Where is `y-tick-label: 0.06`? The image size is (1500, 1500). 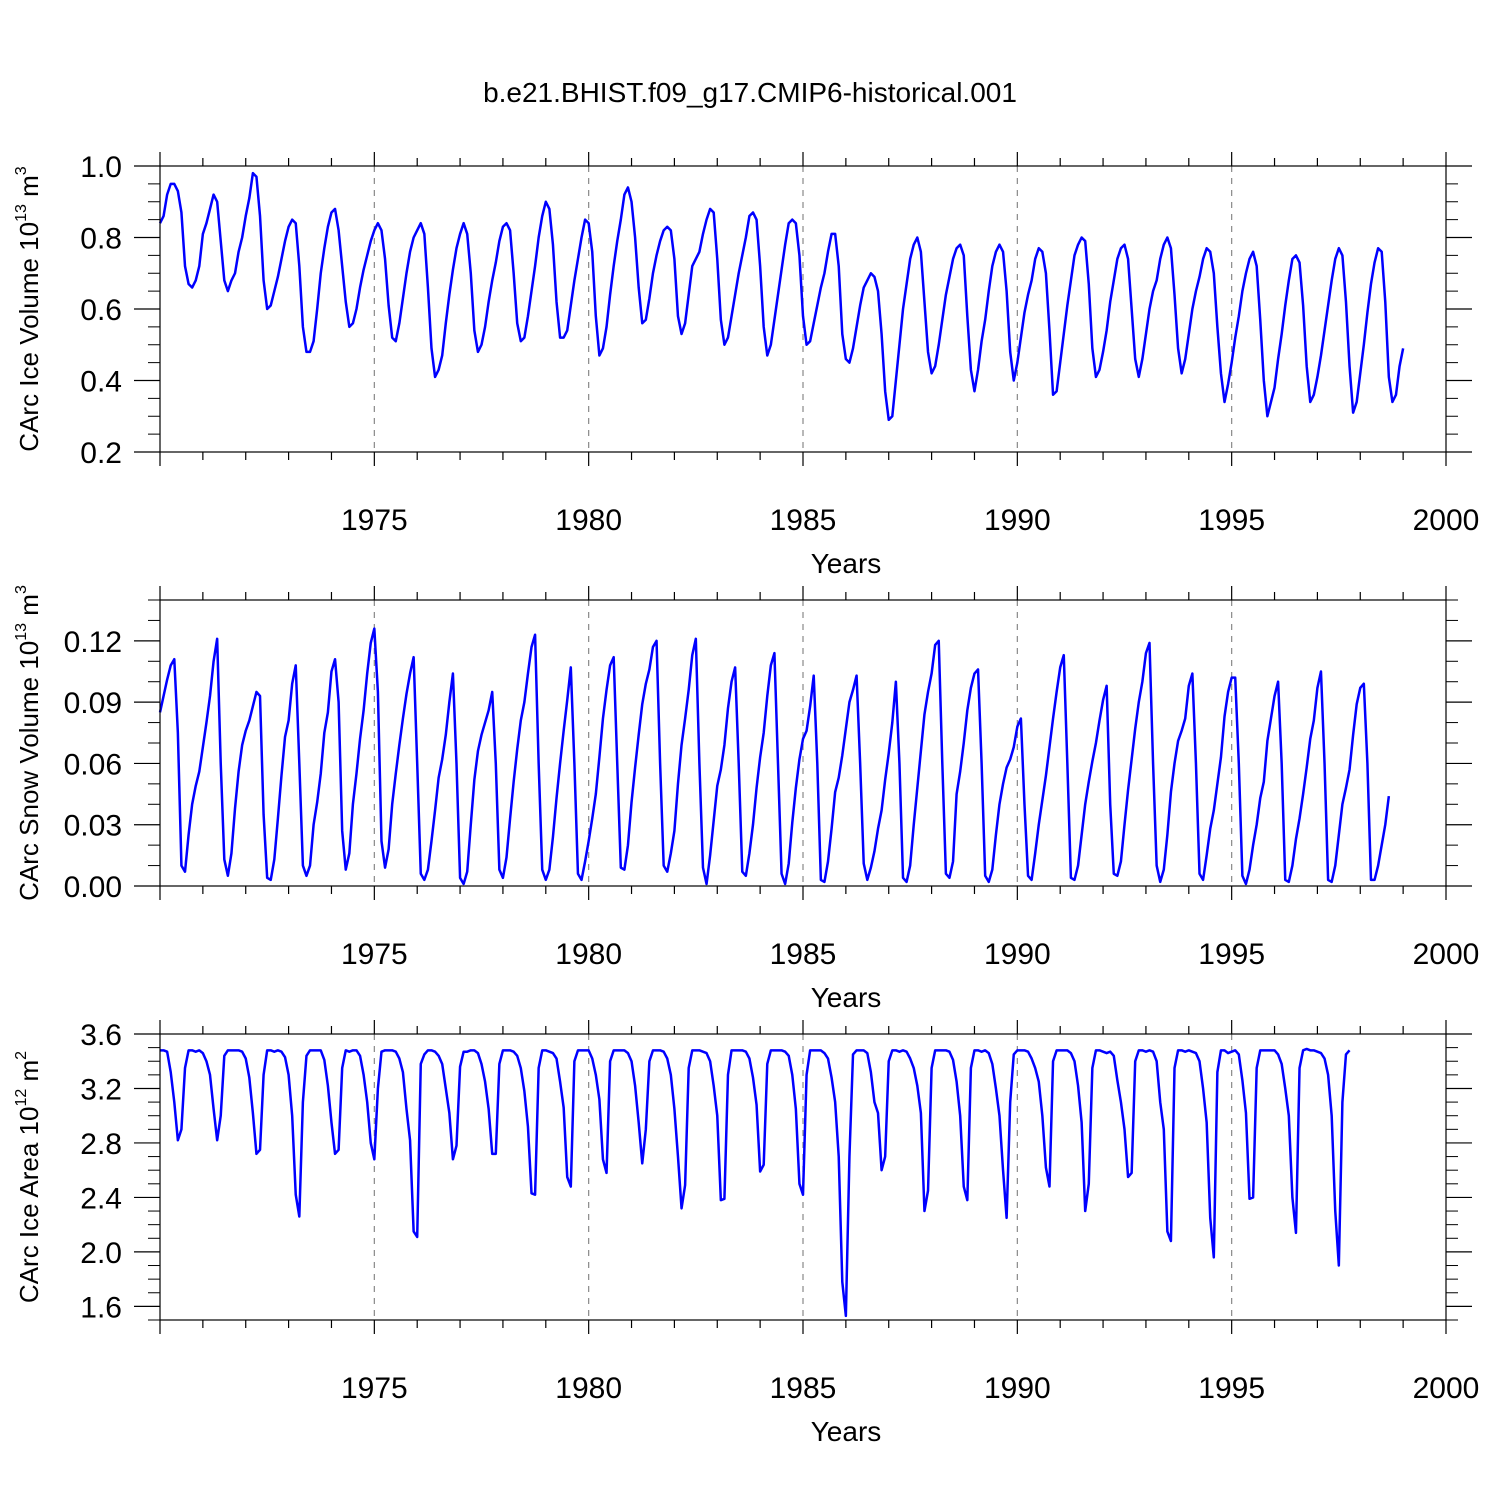
y-tick-label: 0.06 is located at coordinates (93, 764).